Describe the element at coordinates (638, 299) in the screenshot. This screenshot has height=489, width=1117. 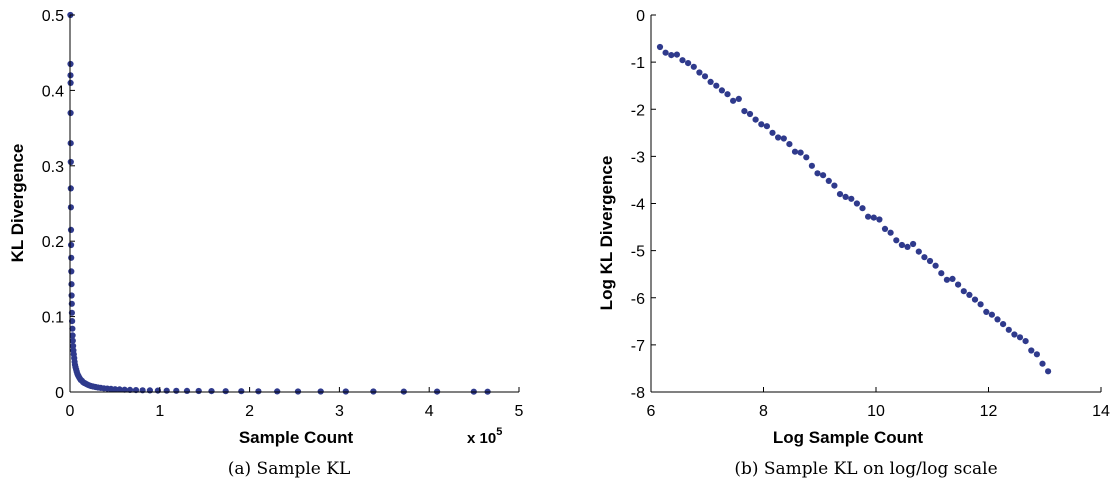
I see `panel-b-y-tick-label: -6` at that location.